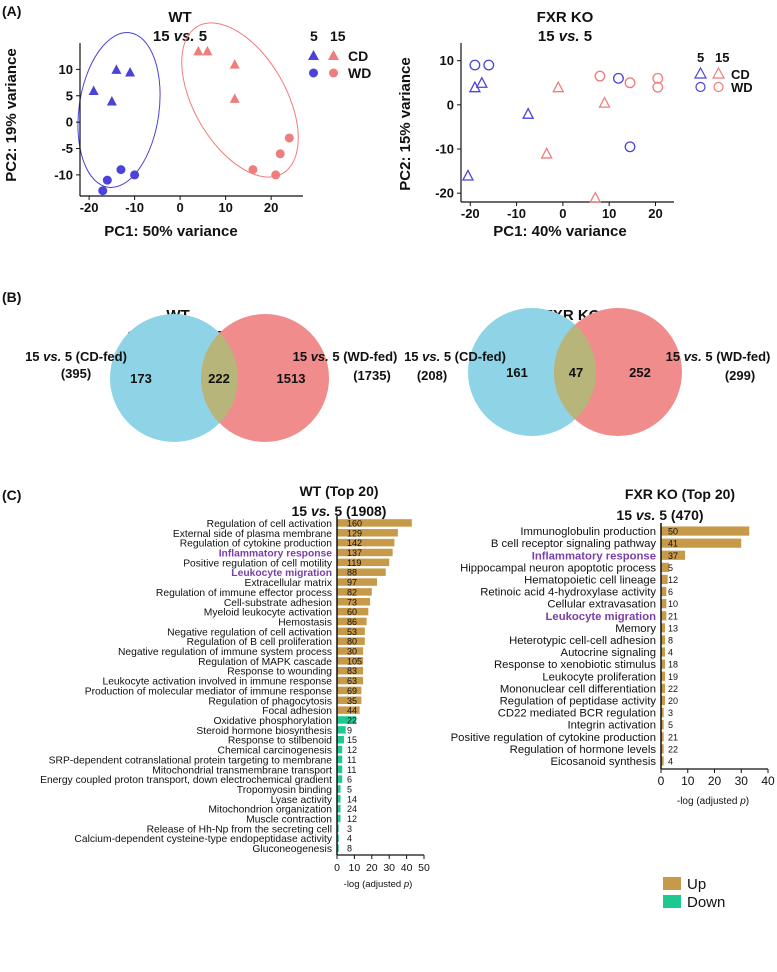  I want to click on go-gene-count: 8, so click(670, 640).